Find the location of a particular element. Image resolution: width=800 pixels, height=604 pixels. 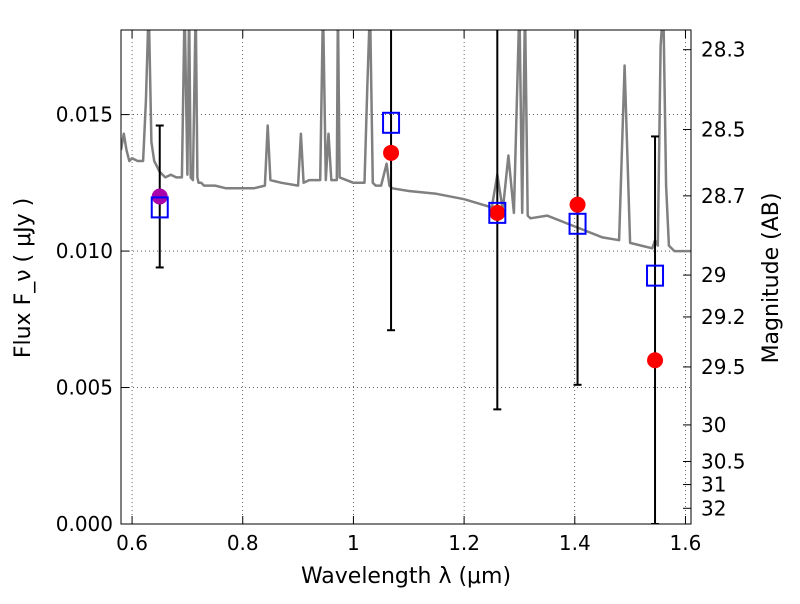

right-tick-label: 32 is located at coordinates (713, 508).